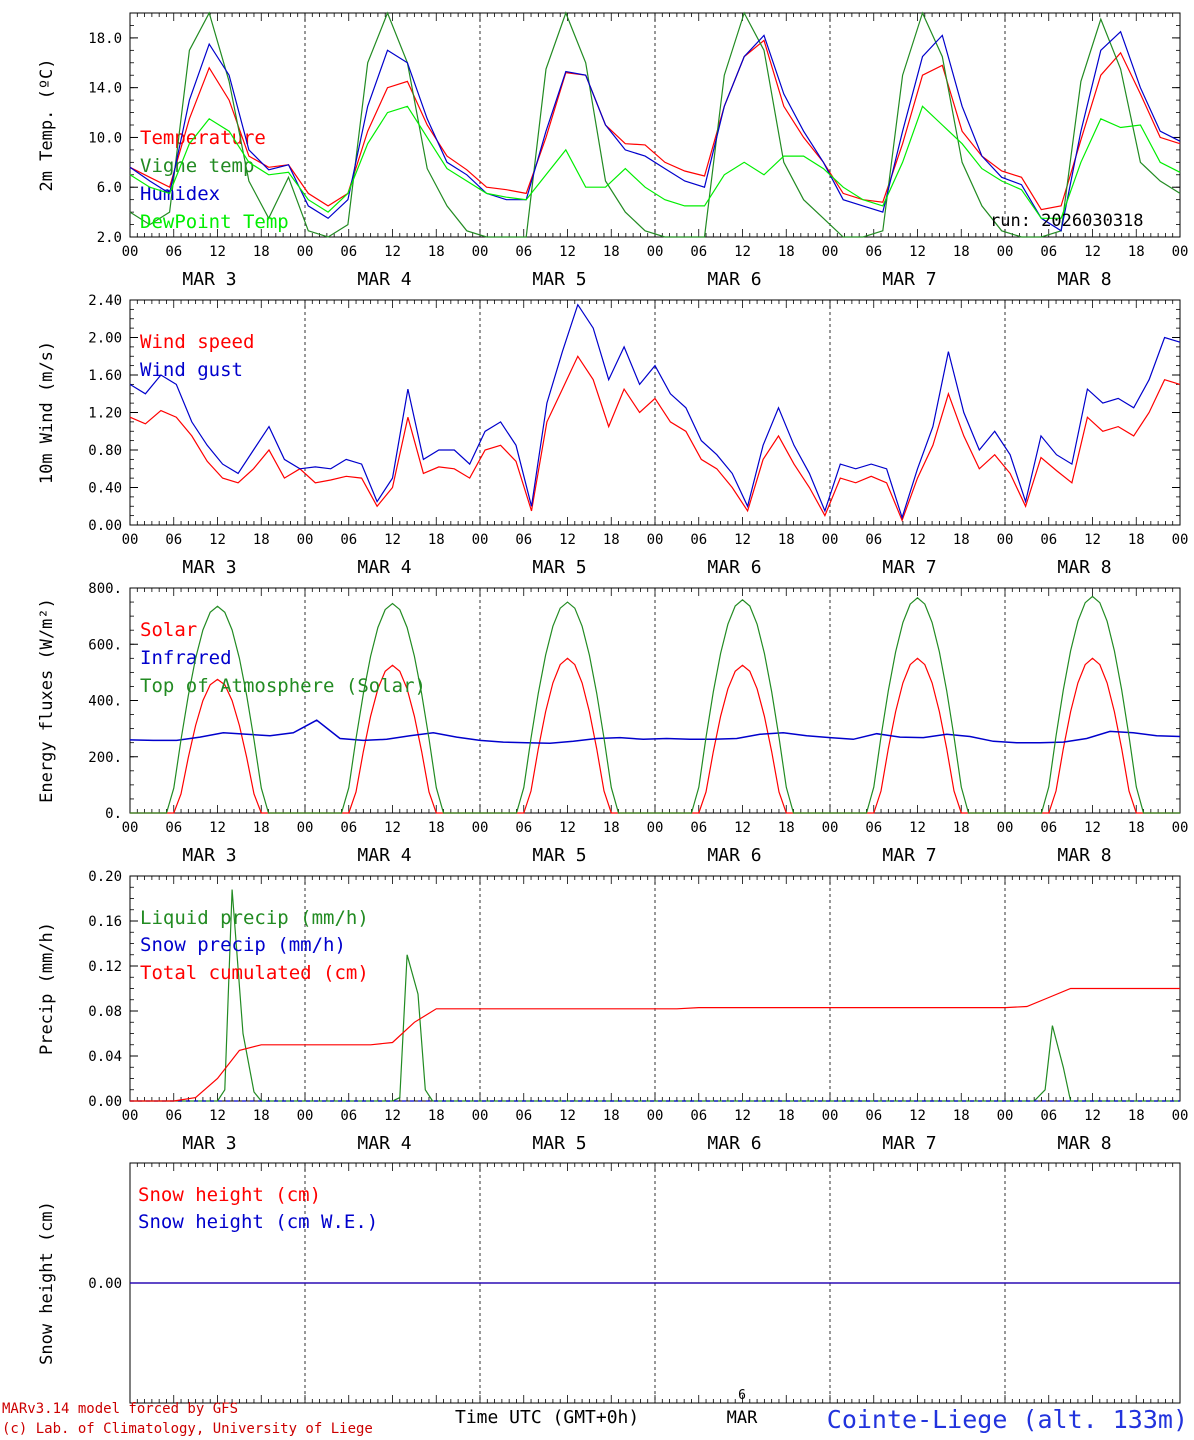 Image resolution: width=1194 pixels, height=1440 pixels. What do you see at coordinates (105, 645) in the screenshot?
I see `y-tick-label: 600.` at bounding box center [105, 645].